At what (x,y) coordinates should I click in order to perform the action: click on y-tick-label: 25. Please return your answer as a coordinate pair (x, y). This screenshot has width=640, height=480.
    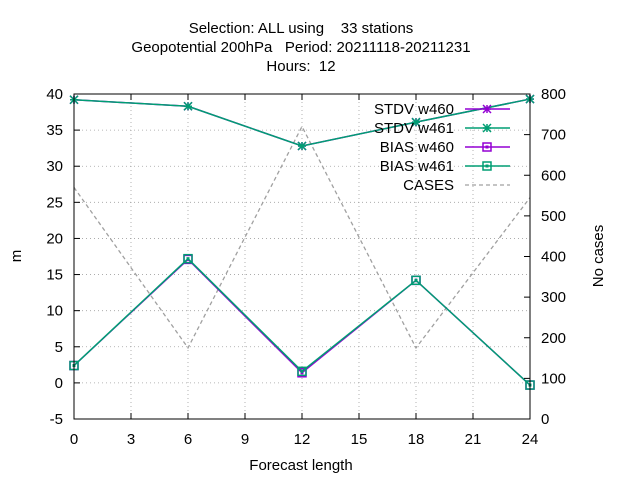
    Looking at the image, I should click on (54, 202).